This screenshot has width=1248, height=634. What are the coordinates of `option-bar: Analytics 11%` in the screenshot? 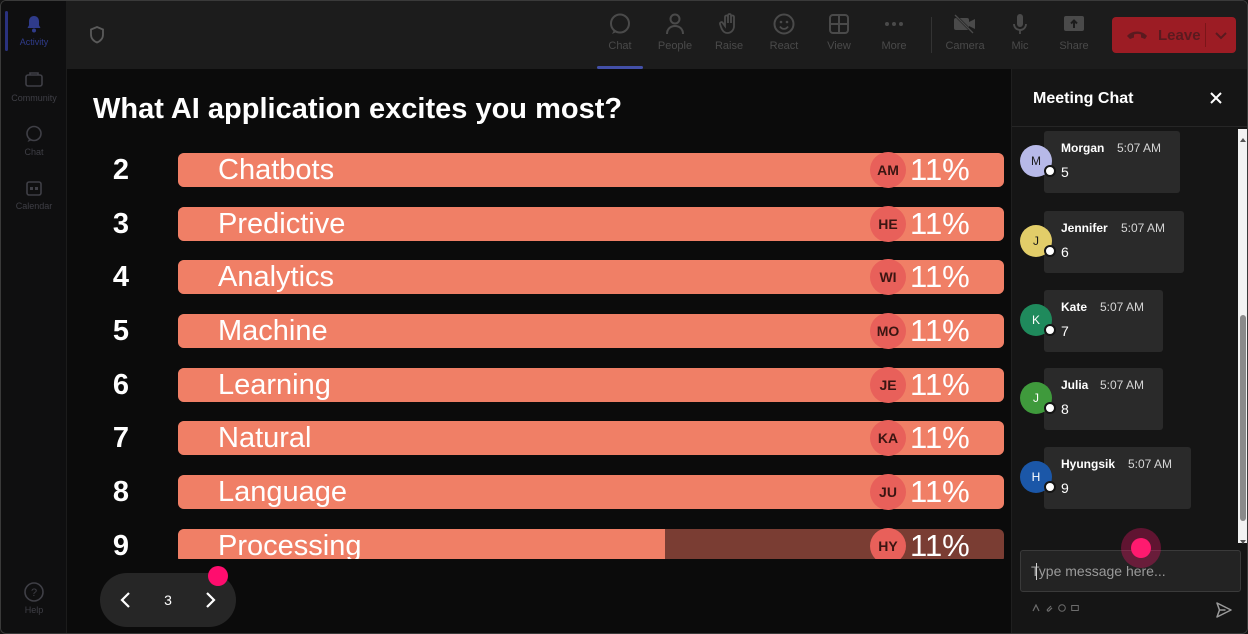 It's located at (591, 277).